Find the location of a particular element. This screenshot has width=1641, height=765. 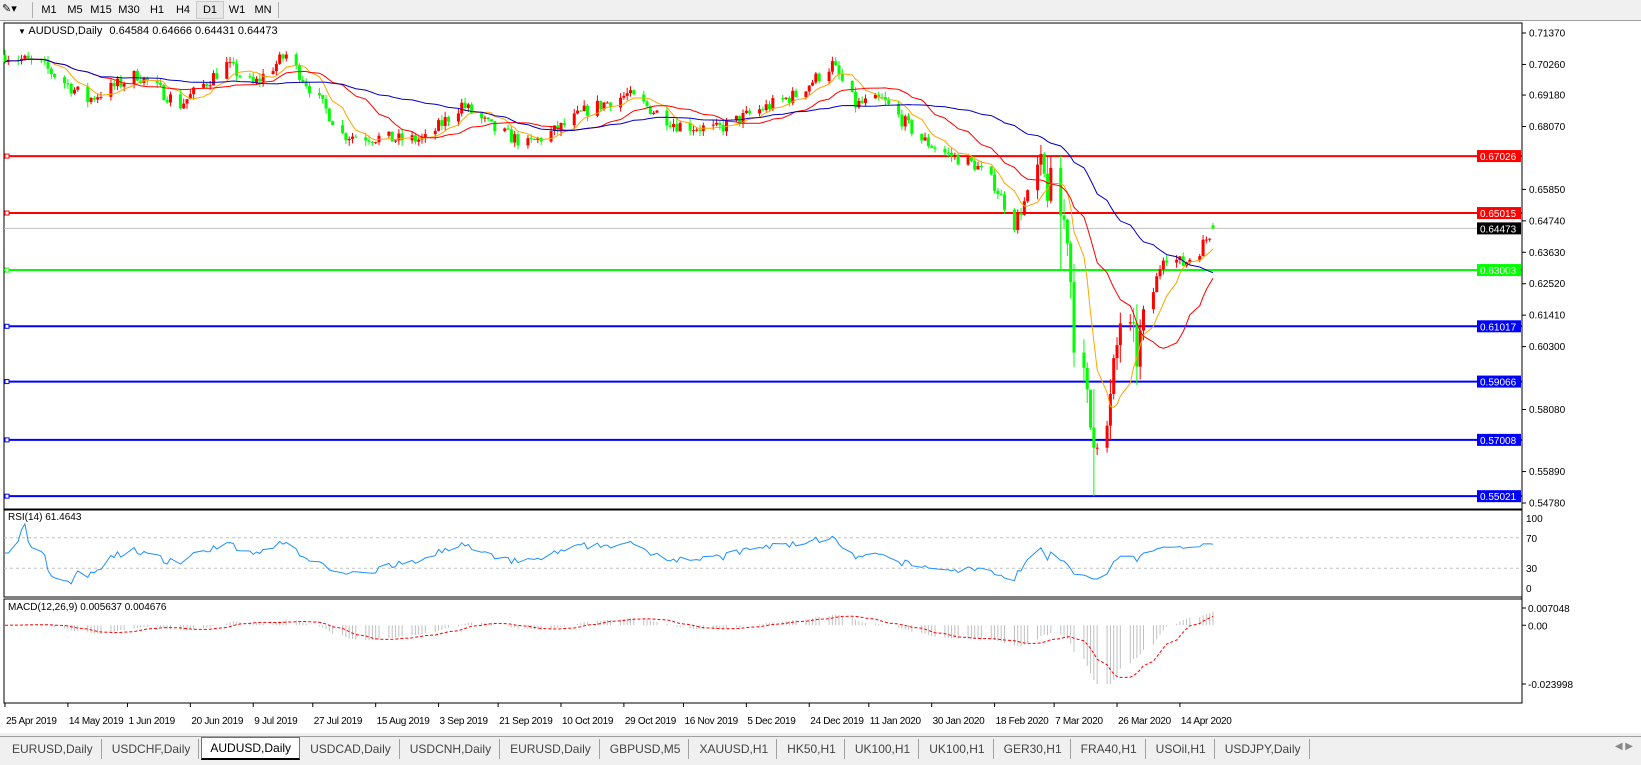

rsi-tick-label: 100 is located at coordinates (1534, 519).